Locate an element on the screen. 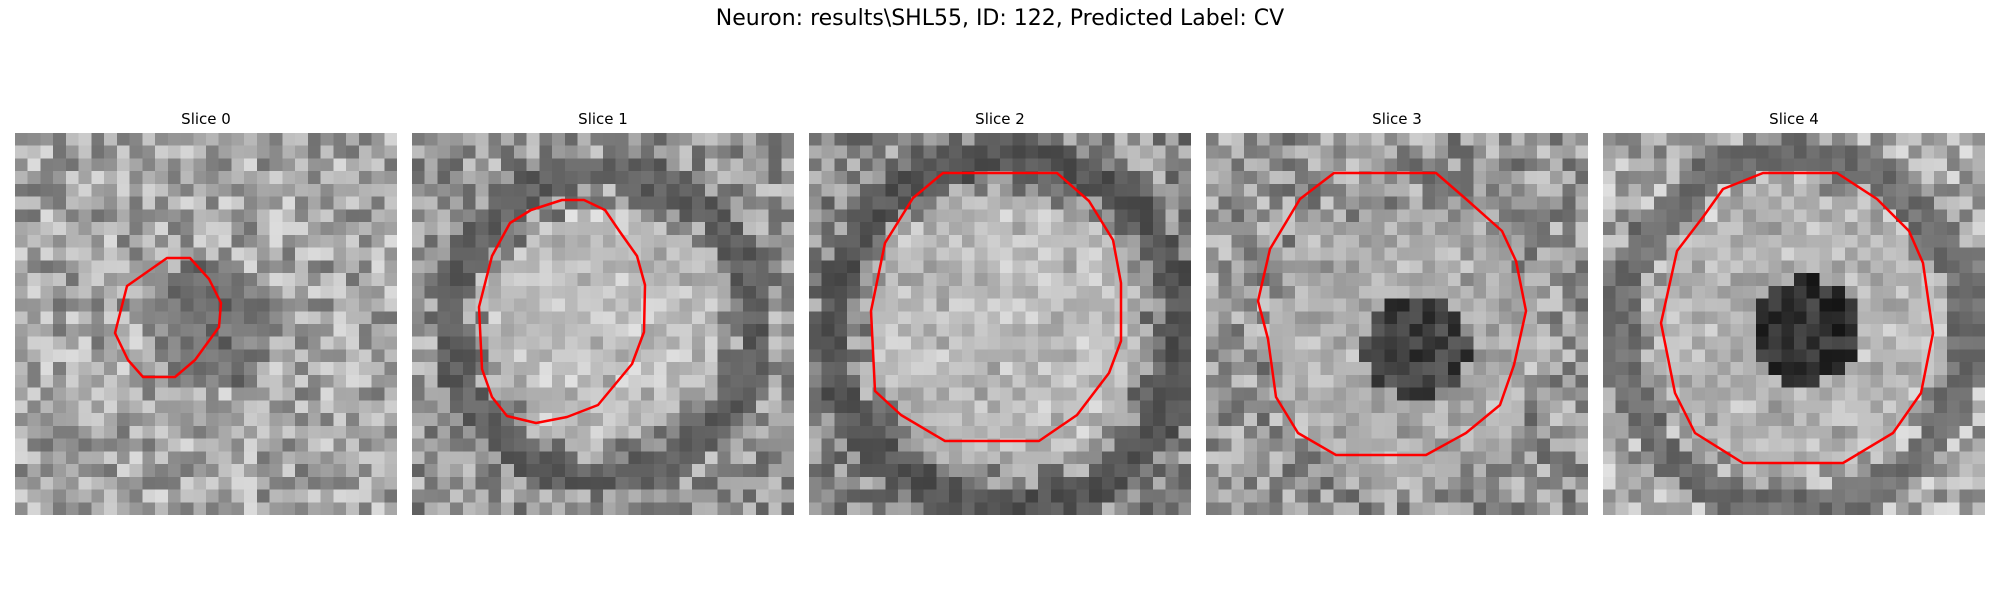  slice-panel-1: Slice 1 is located at coordinates (603, 311).